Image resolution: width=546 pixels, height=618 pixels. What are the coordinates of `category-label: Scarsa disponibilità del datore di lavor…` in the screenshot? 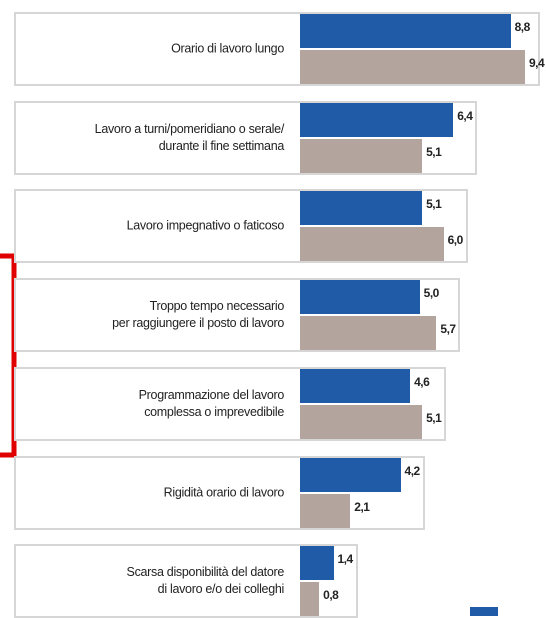 It's located at (205, 581).